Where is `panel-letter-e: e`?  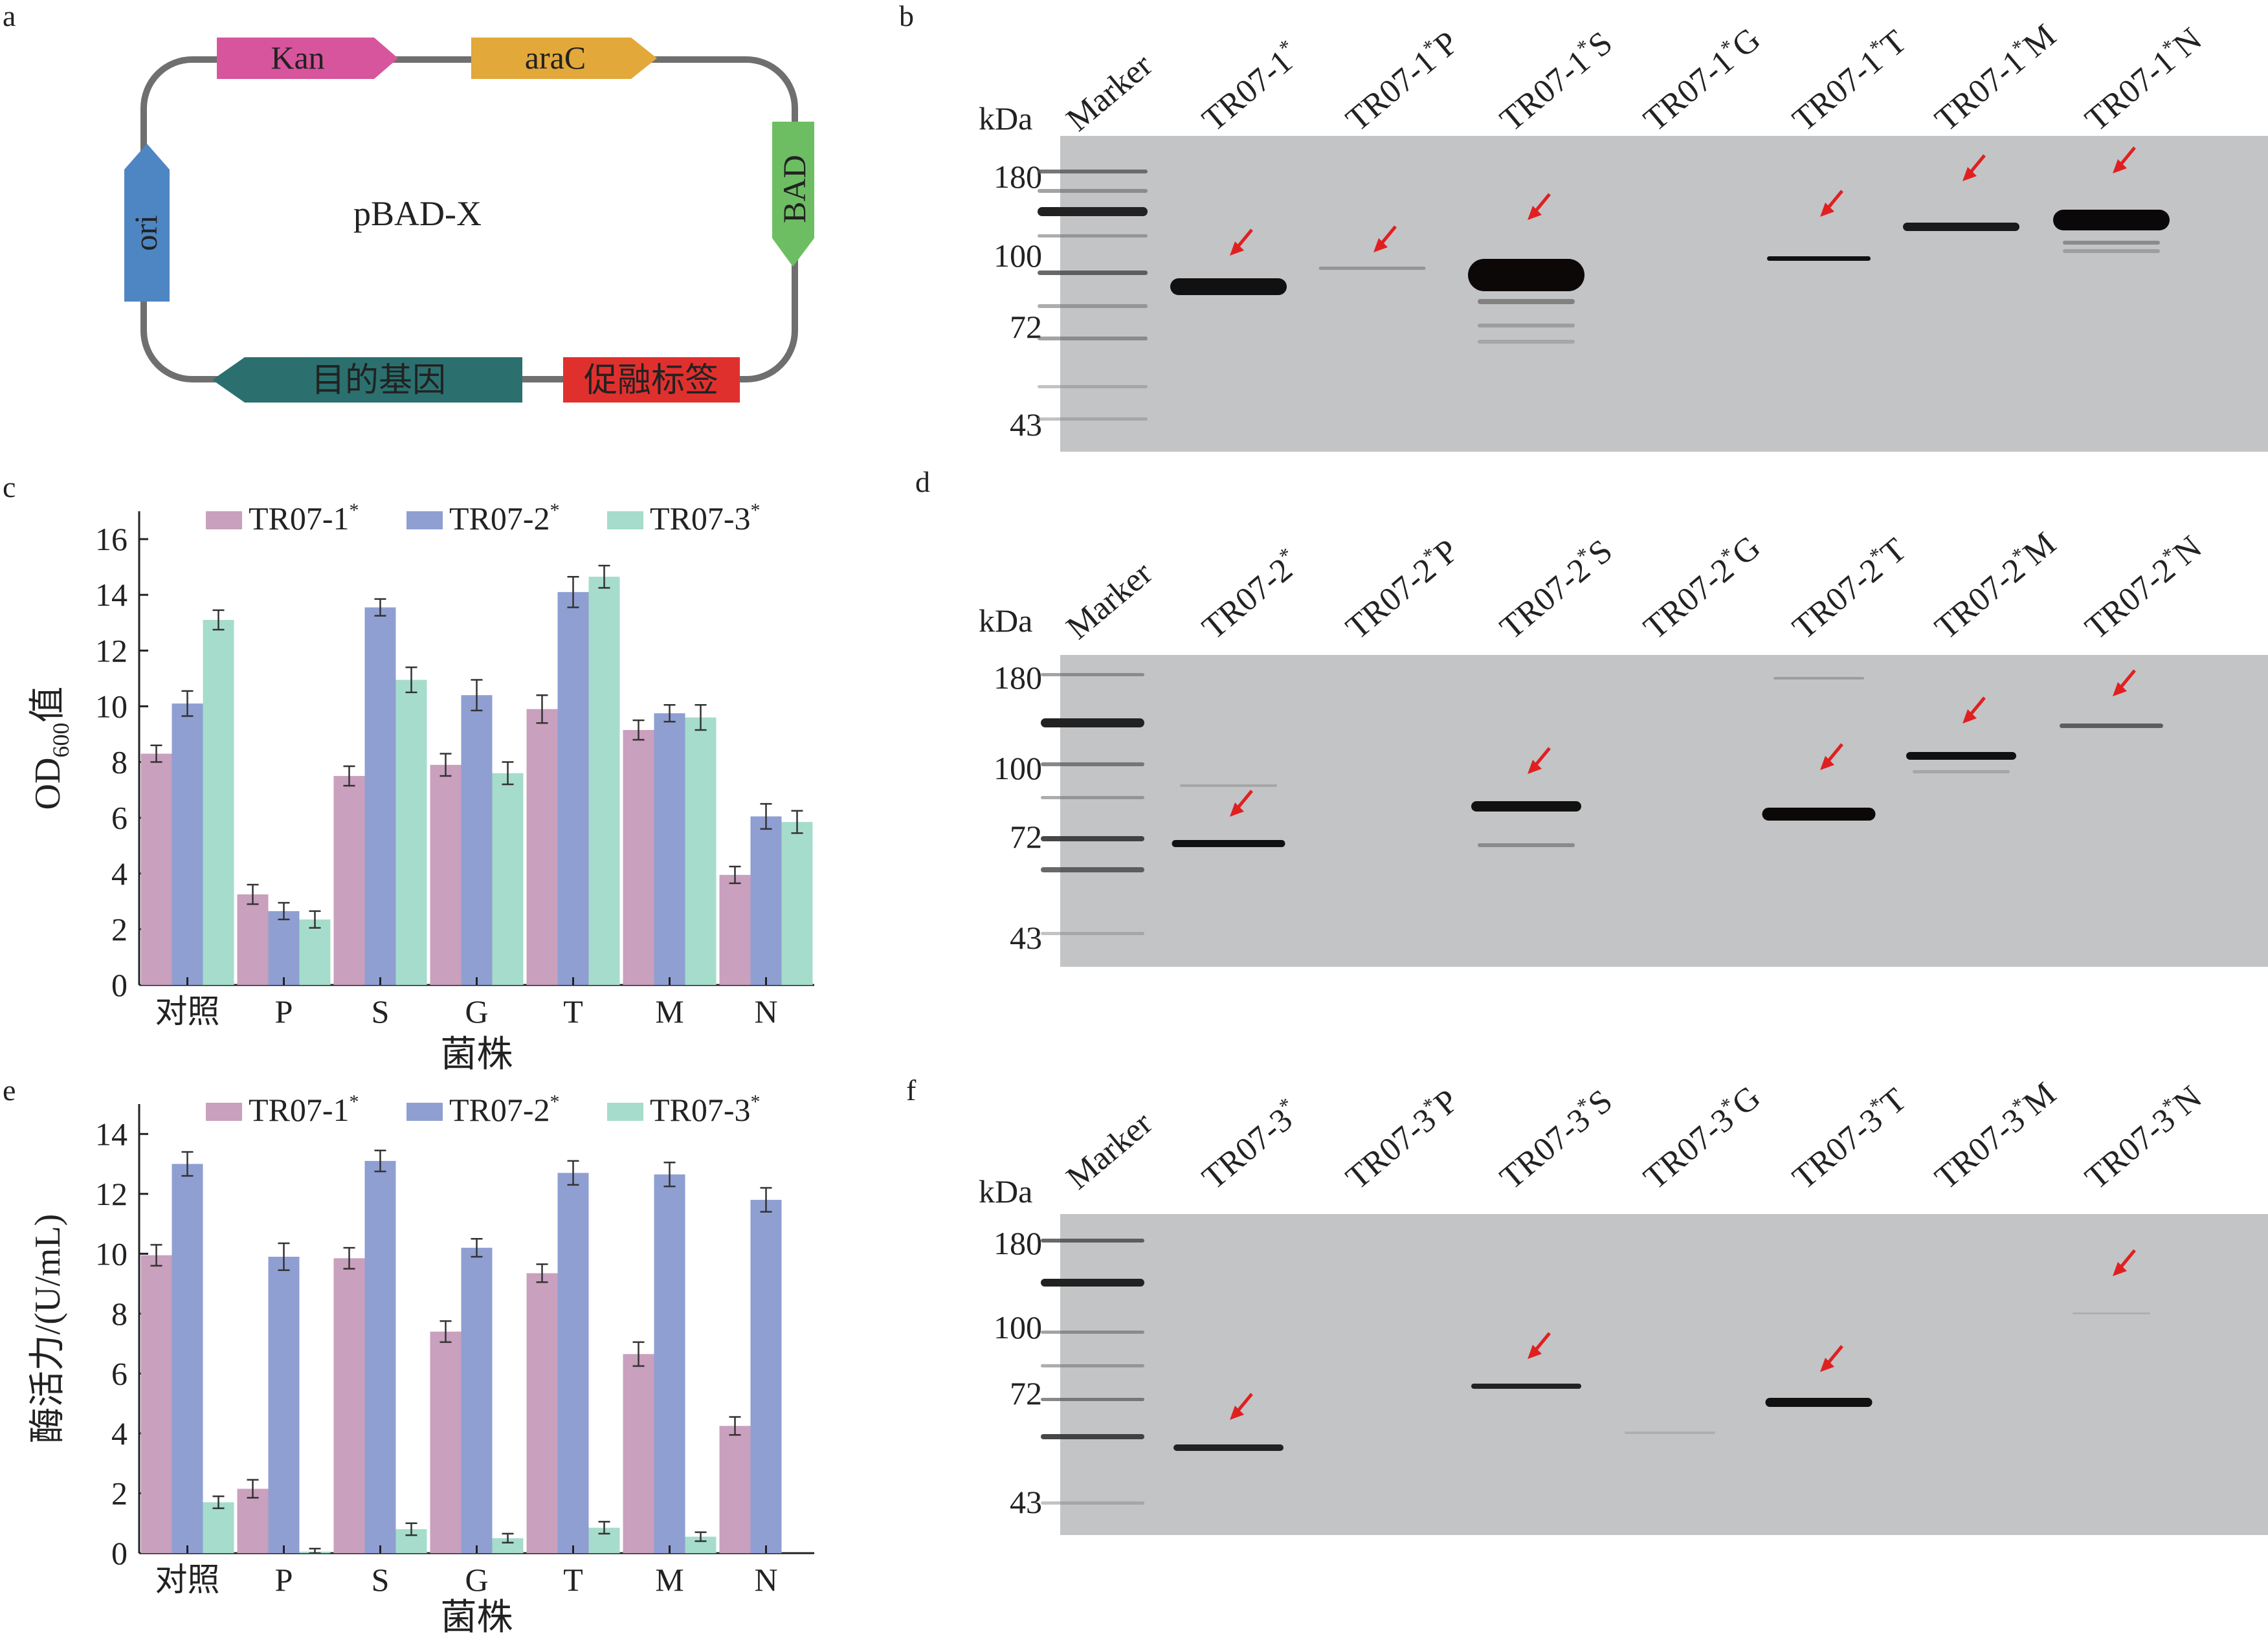
panel-letter-e: e is located at coordinates (9, 1090).